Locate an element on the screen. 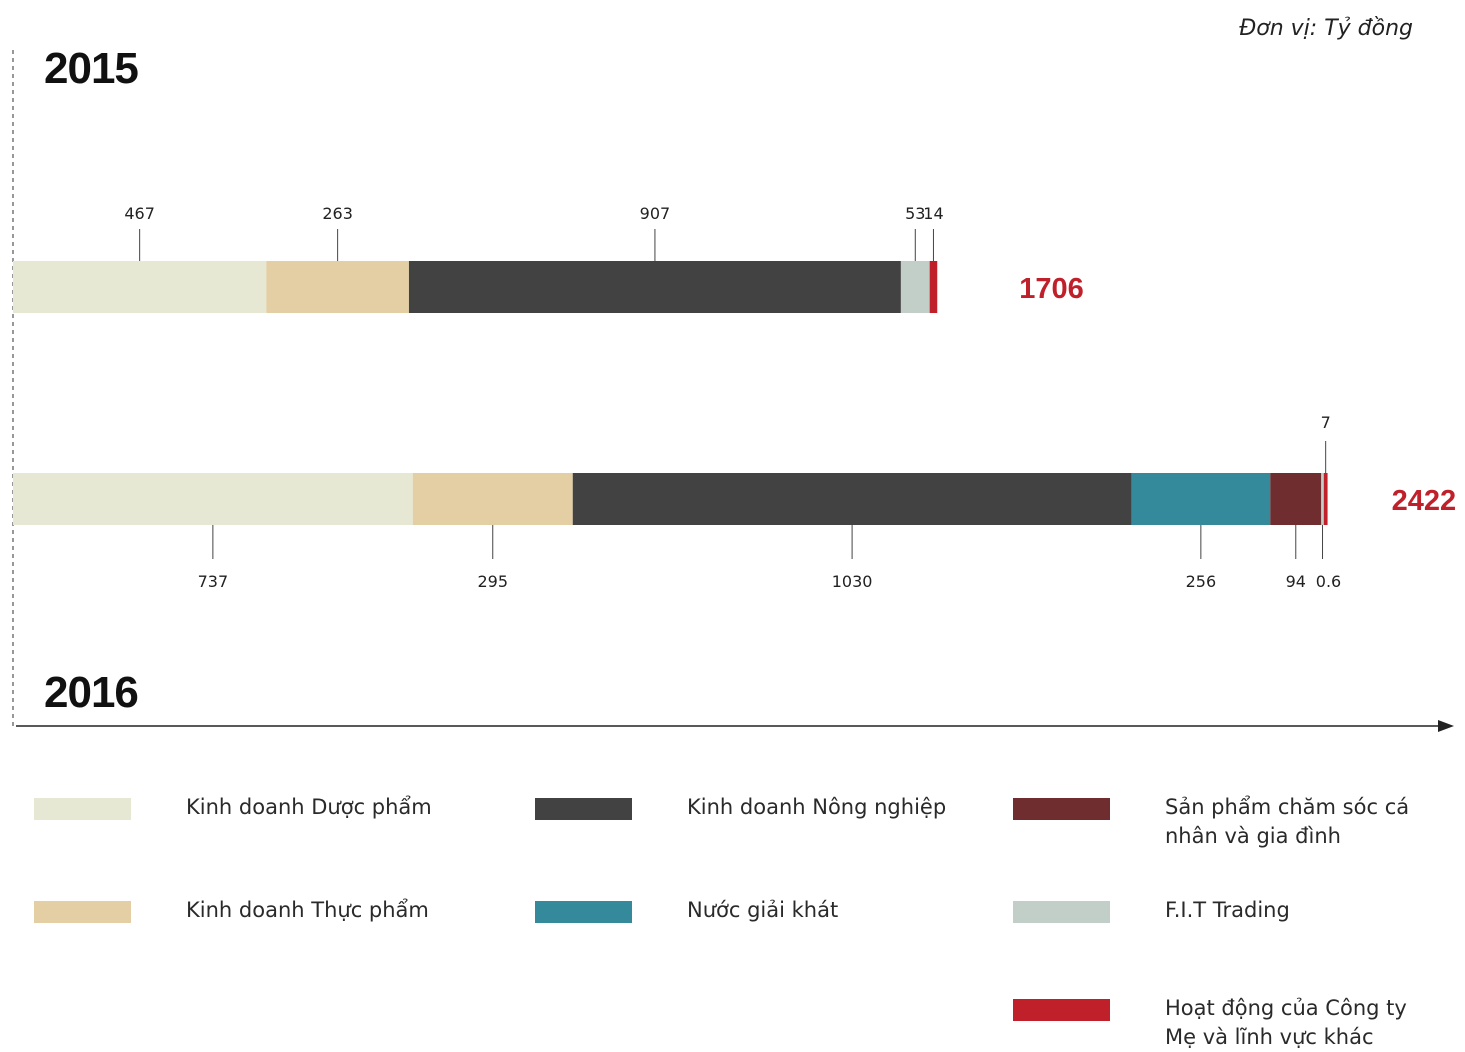  unit-label: Đơn vị: Tỷ đồng is located at coordinates (1326, 28).